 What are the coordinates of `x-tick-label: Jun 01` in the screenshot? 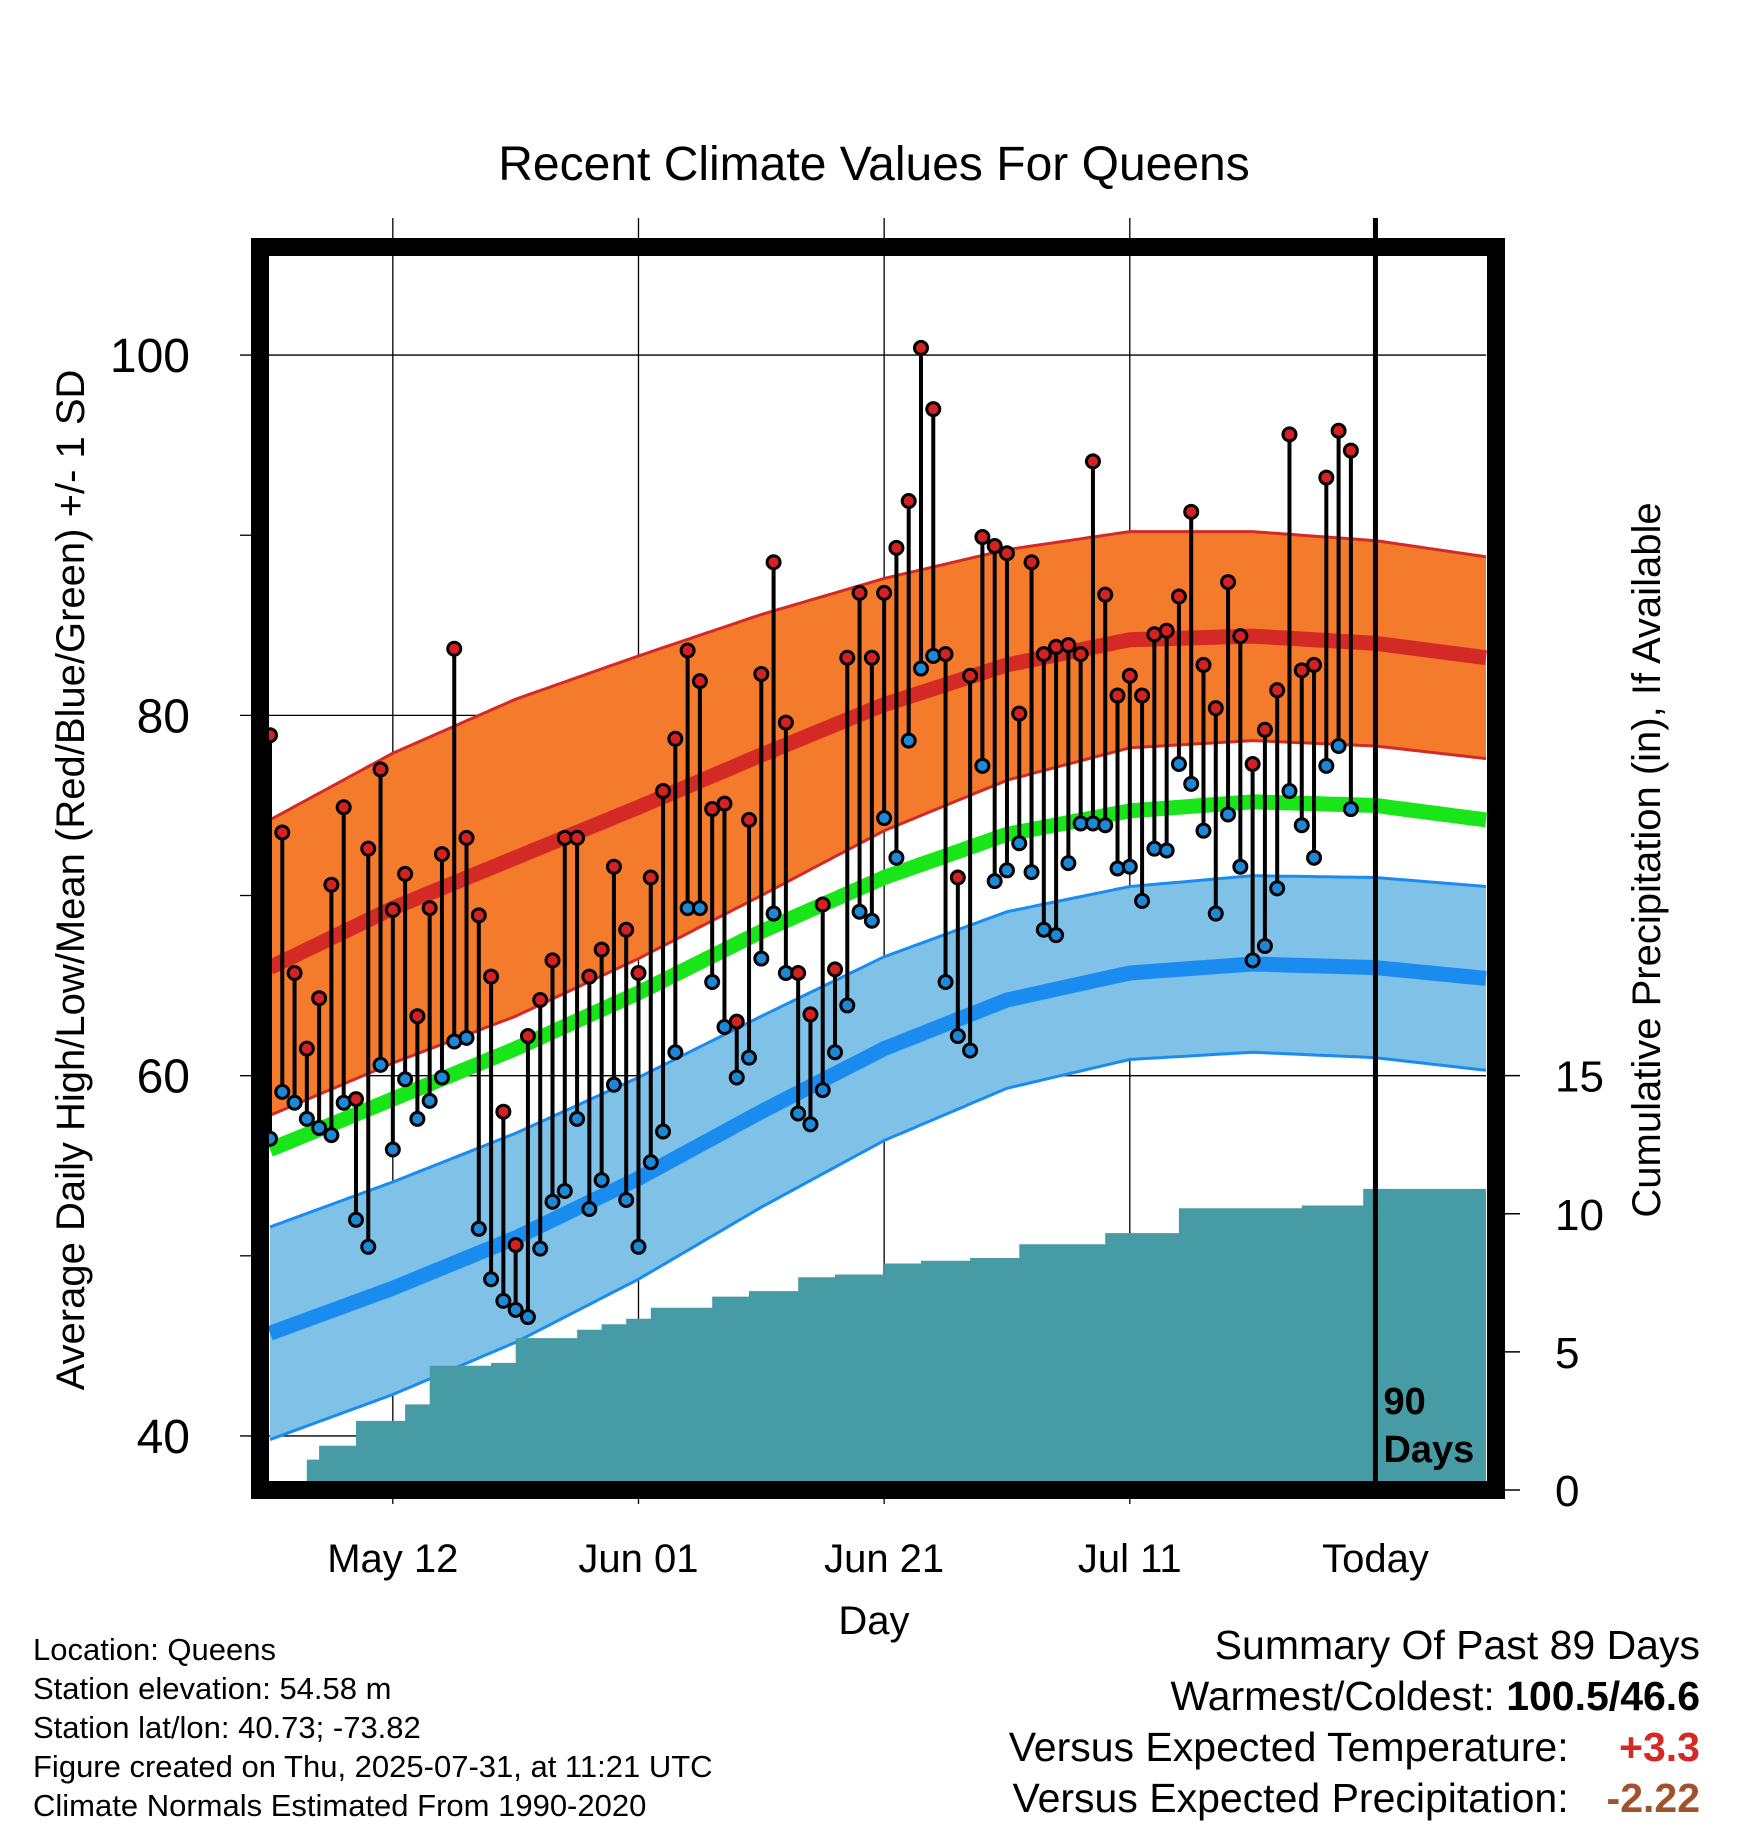 It's located at (638, 1559).